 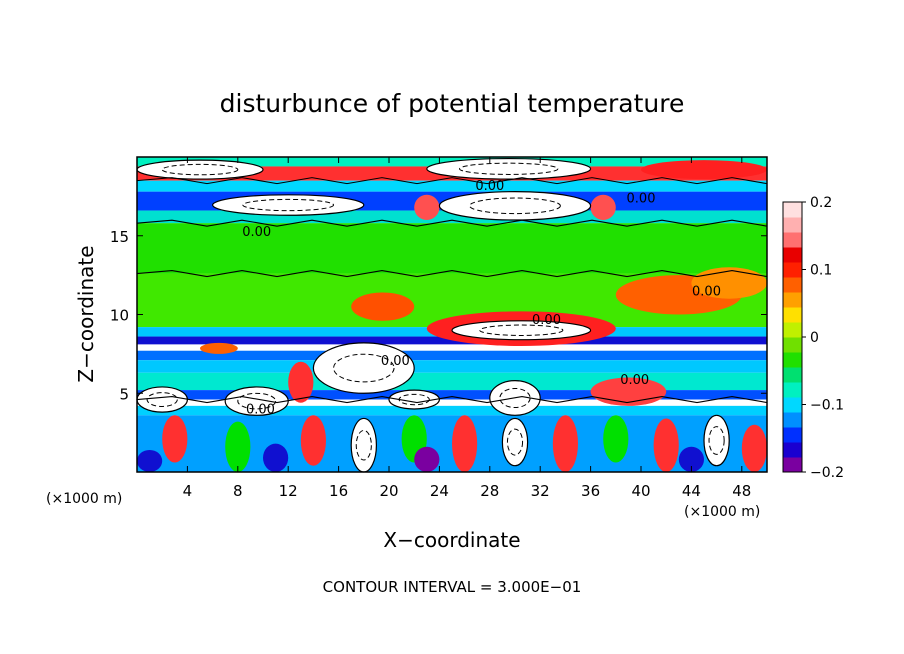 I want to click on x-tick-label-5: 24, so click(x=439, y=491).